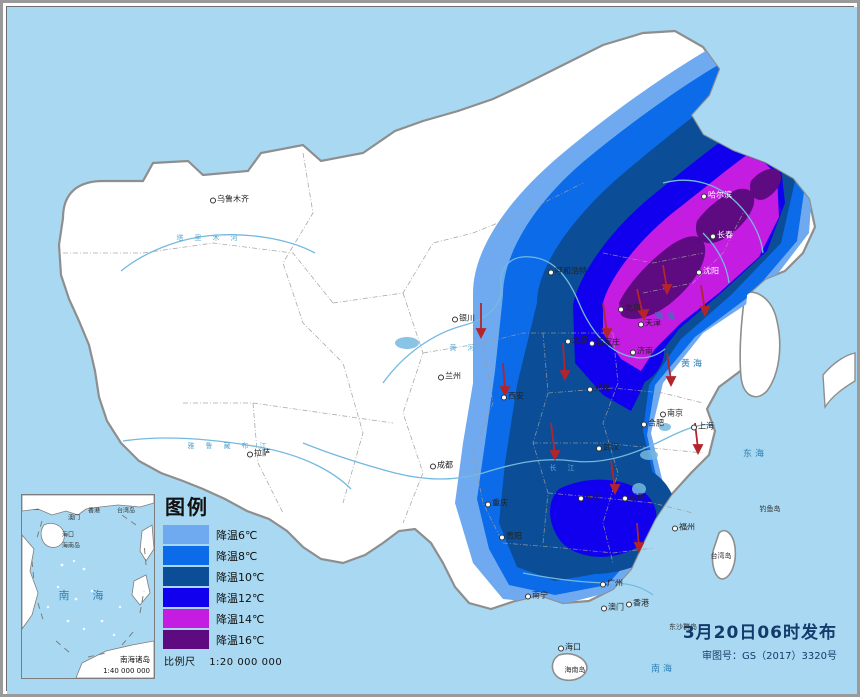 The width and height of the screenshot is (860, 697). Describe the element at coordinates (563, 468) in the screenshot. I see `river-label: 长 江` at that location.